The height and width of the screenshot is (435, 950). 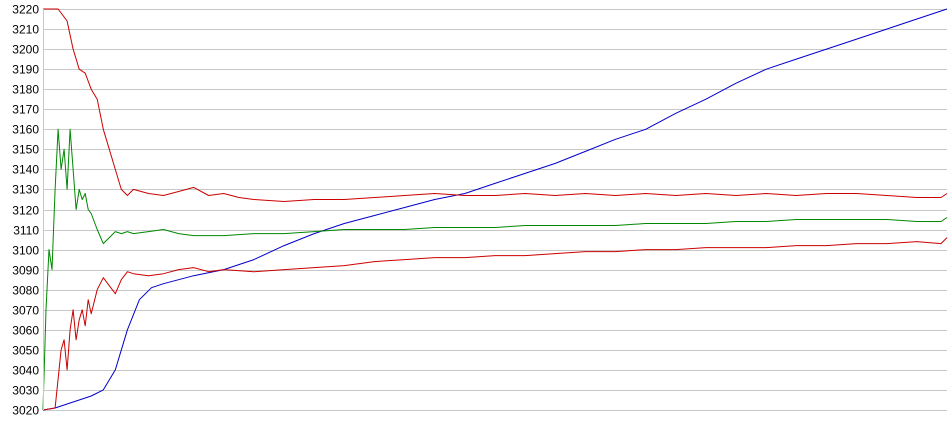 I want to click on y-tick-label: 3220, so click(x=25, y=10).